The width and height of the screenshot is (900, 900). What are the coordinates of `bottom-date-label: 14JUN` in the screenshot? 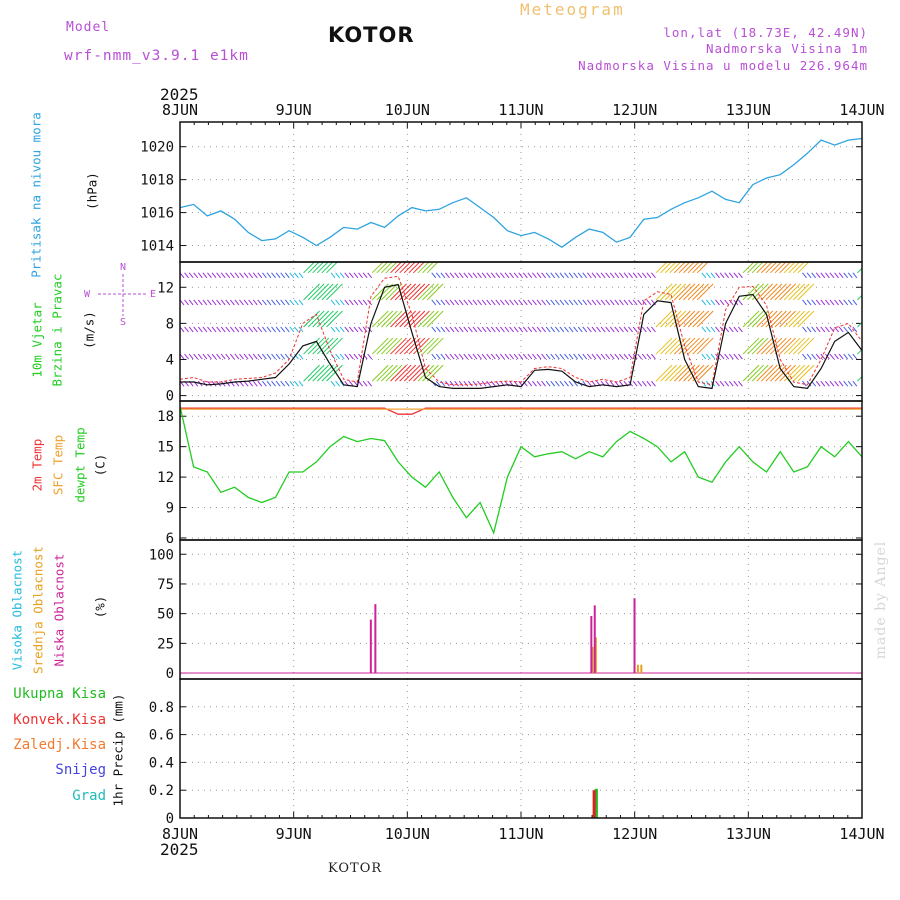 It's located at (861, 834).